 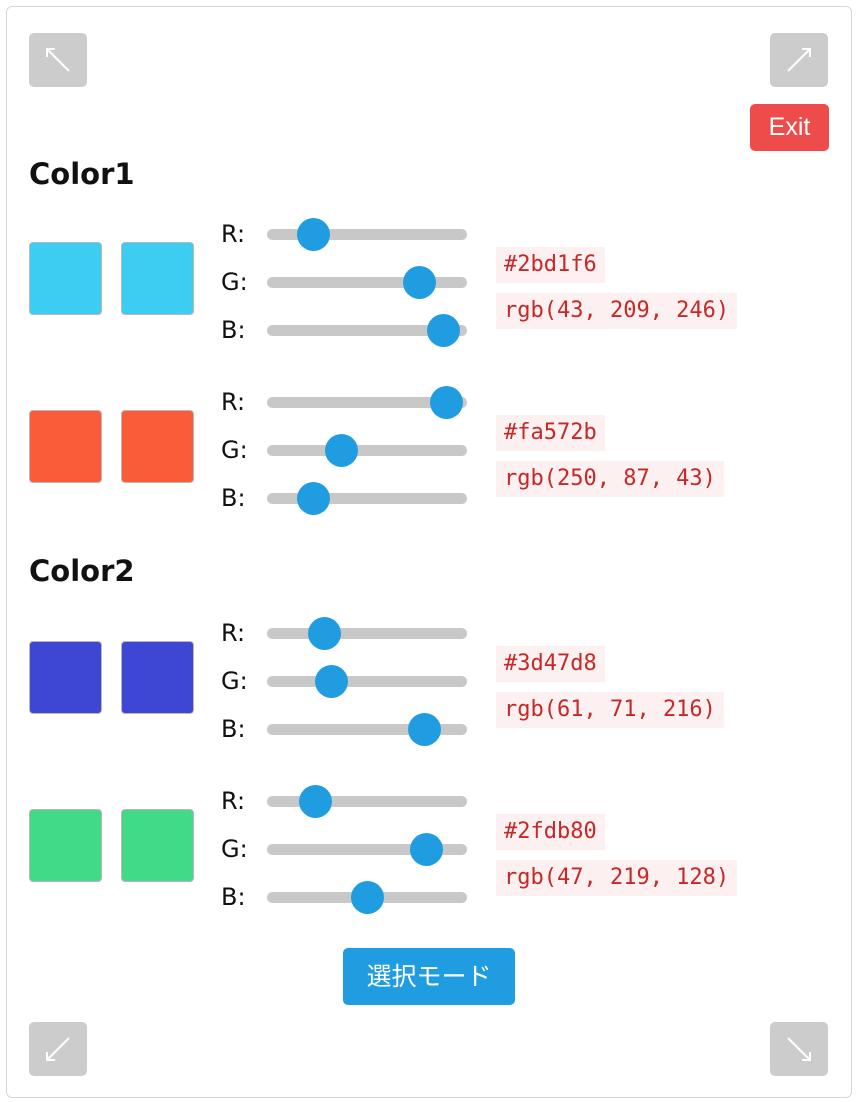 What do you see at coordinates (610, 479) in the screenshot?
I see `rgb-code: rgb(250, 87, 43)` at bounding box center [610, 479].